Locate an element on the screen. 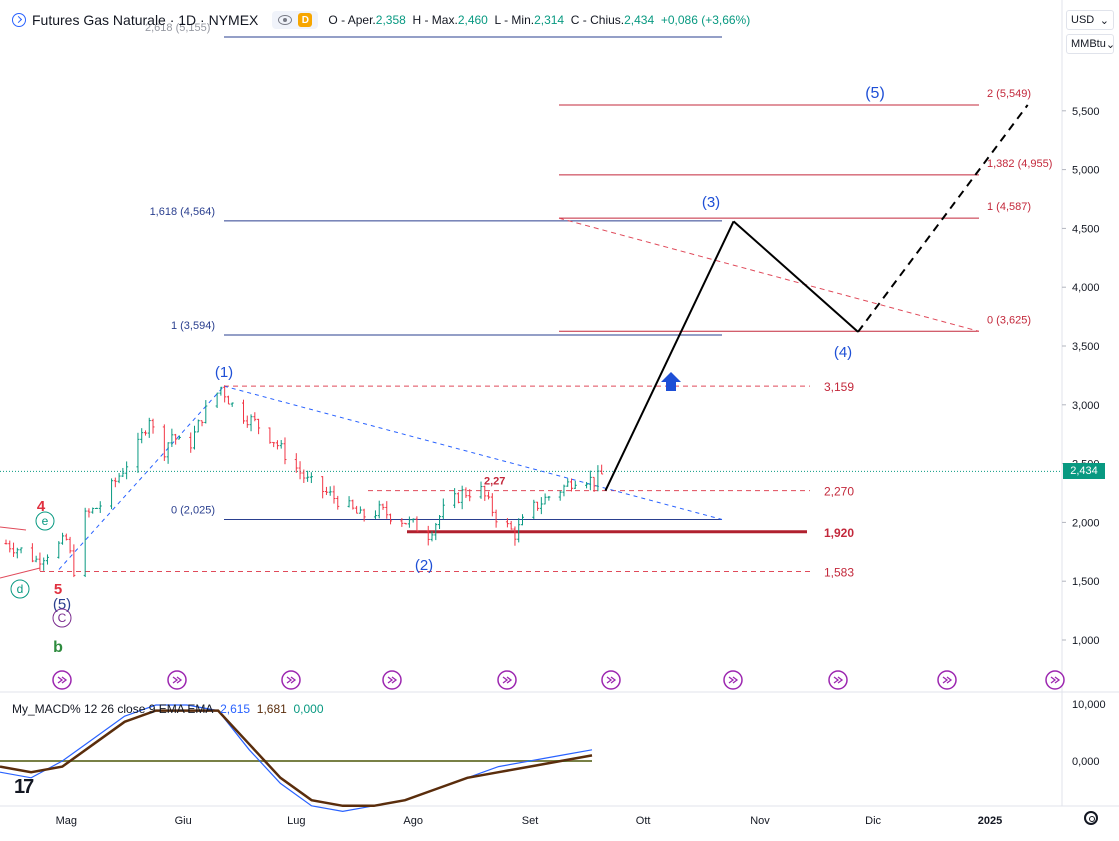 The image size is (1119, 841). wave-4-minor-label: 4 is located at coordinates (41, 506).